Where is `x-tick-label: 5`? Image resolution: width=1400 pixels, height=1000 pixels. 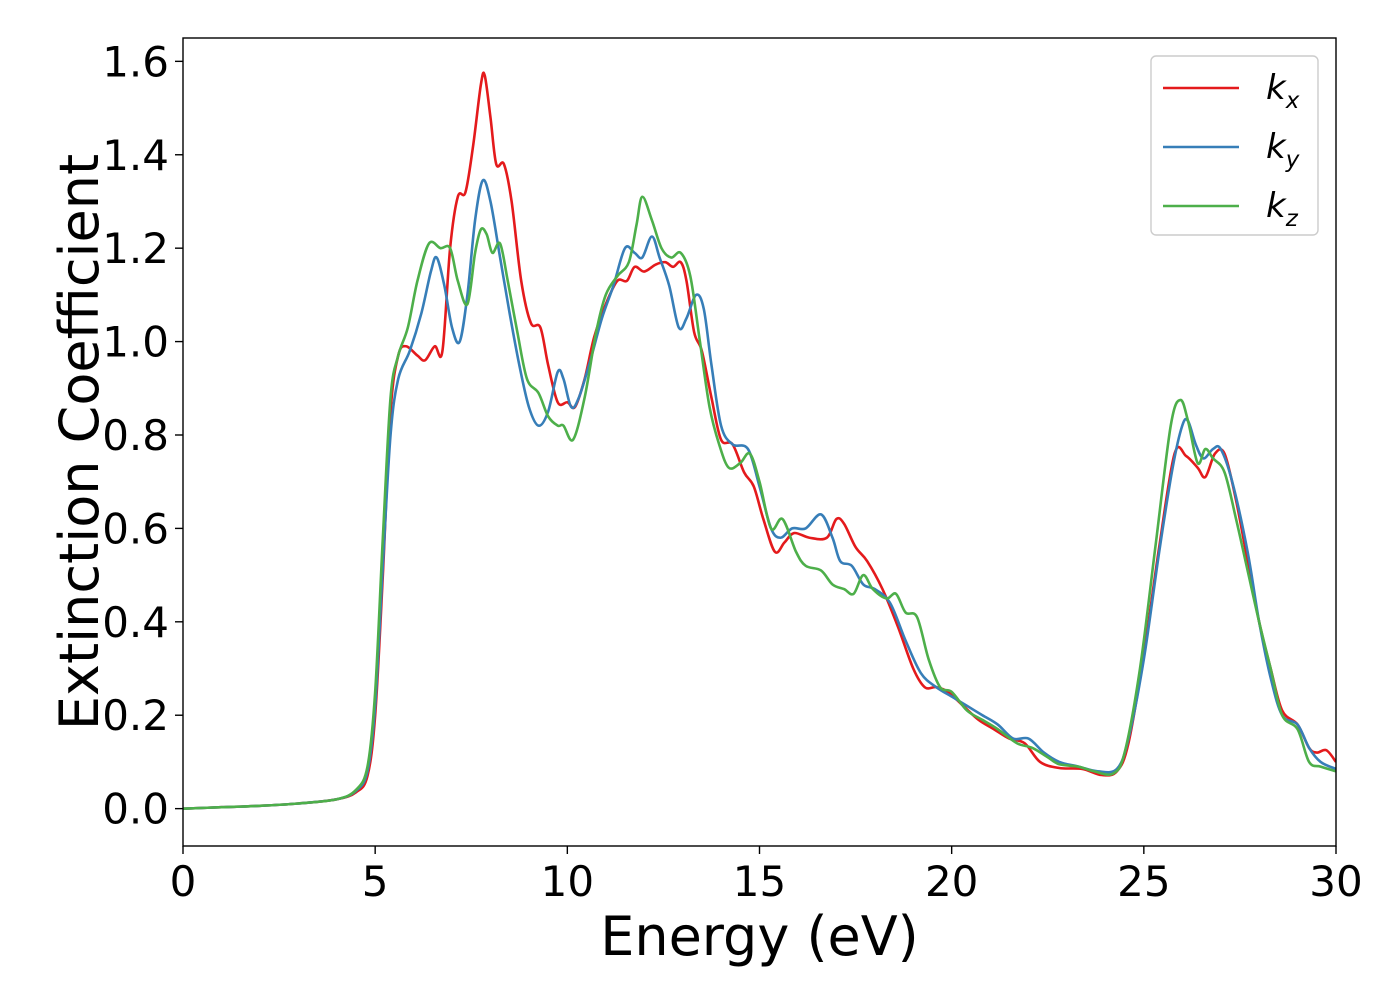 x-tick-label: 5 is located at coordinates (375, 881).